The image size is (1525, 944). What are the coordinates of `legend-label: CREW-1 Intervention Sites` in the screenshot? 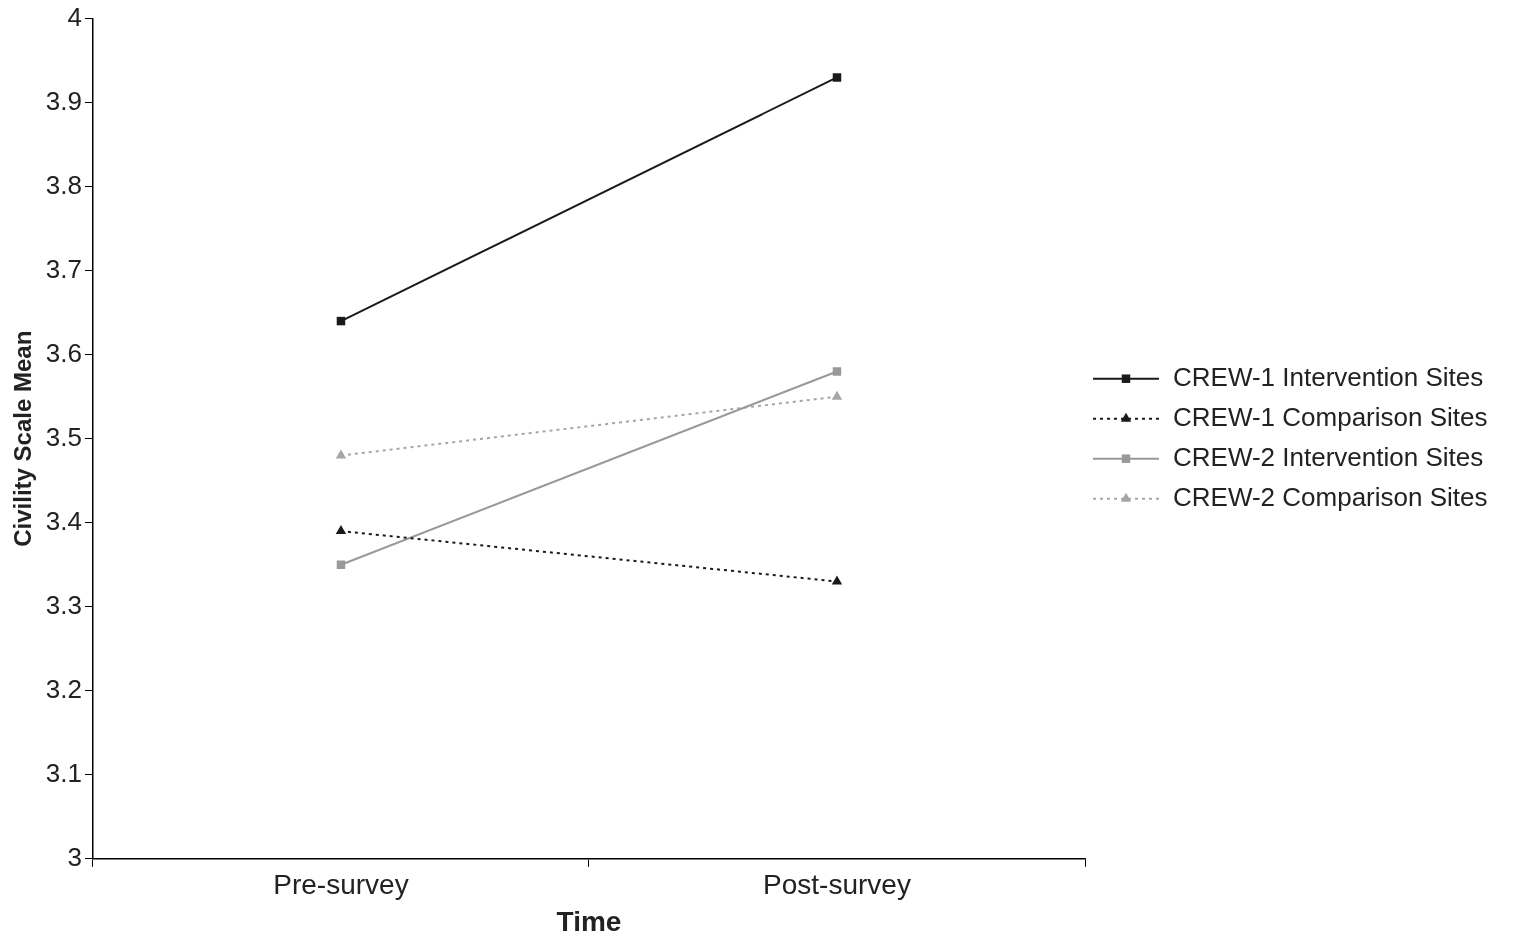 It's located at (1328, 376).